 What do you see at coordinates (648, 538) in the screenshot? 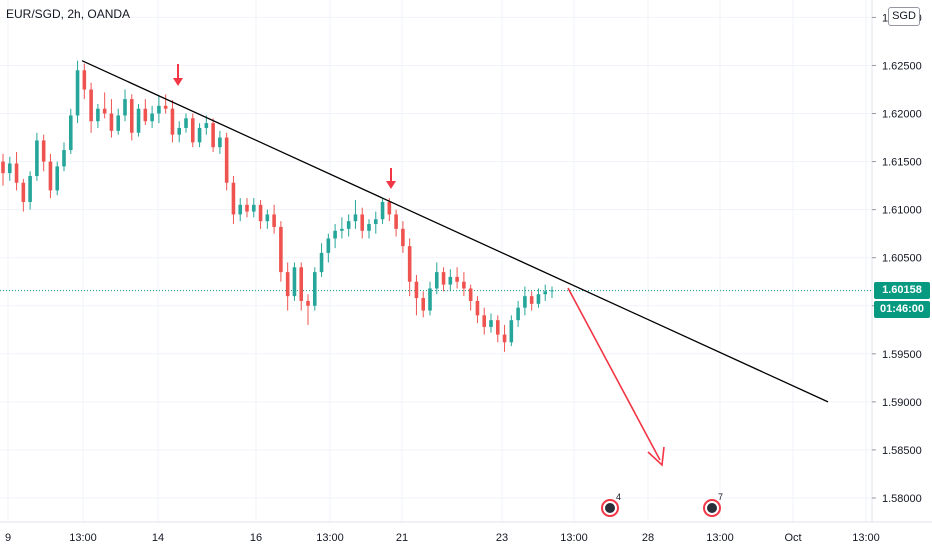
I see `time-tick-label: 28` at bounding box center [648, 538].